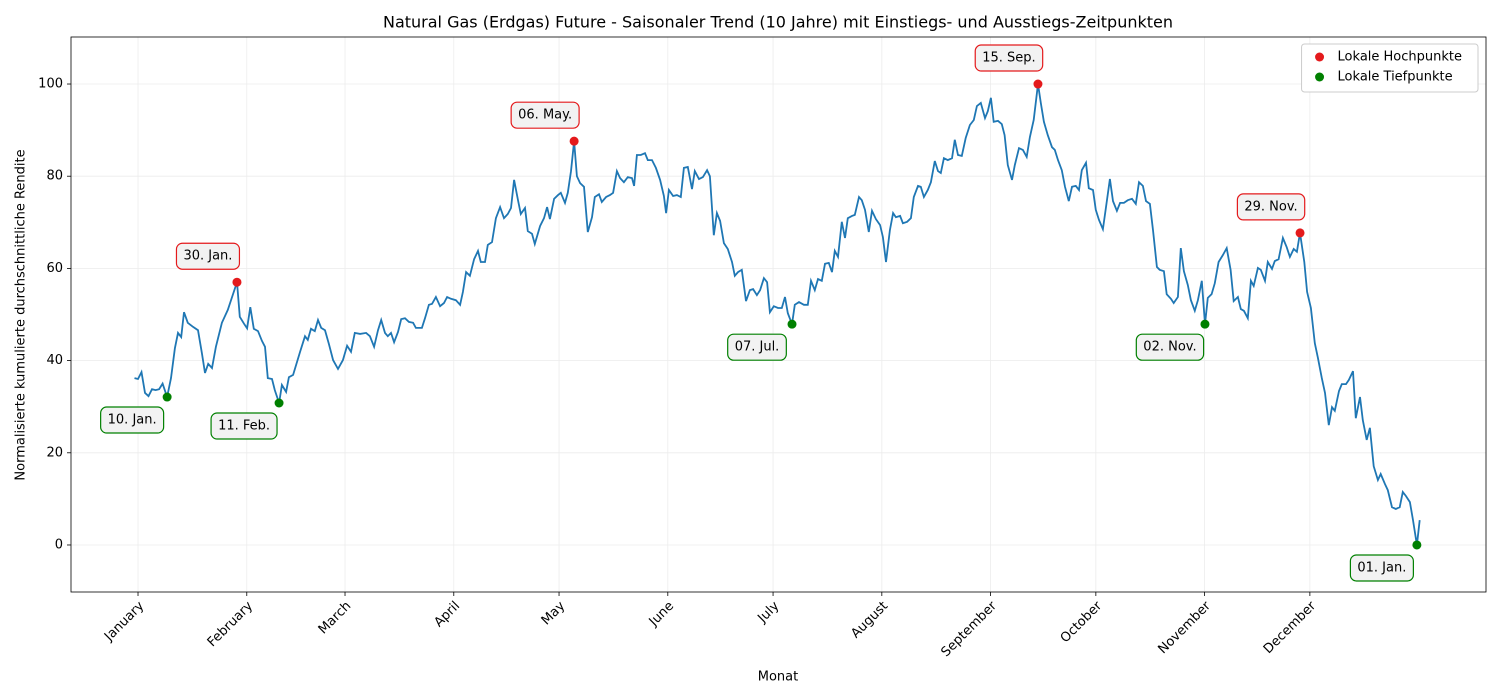  What do you see at coordinates (54, 360) in the screenshot?
I see `y-tick-label: 40` at bounding box center [54, 360].